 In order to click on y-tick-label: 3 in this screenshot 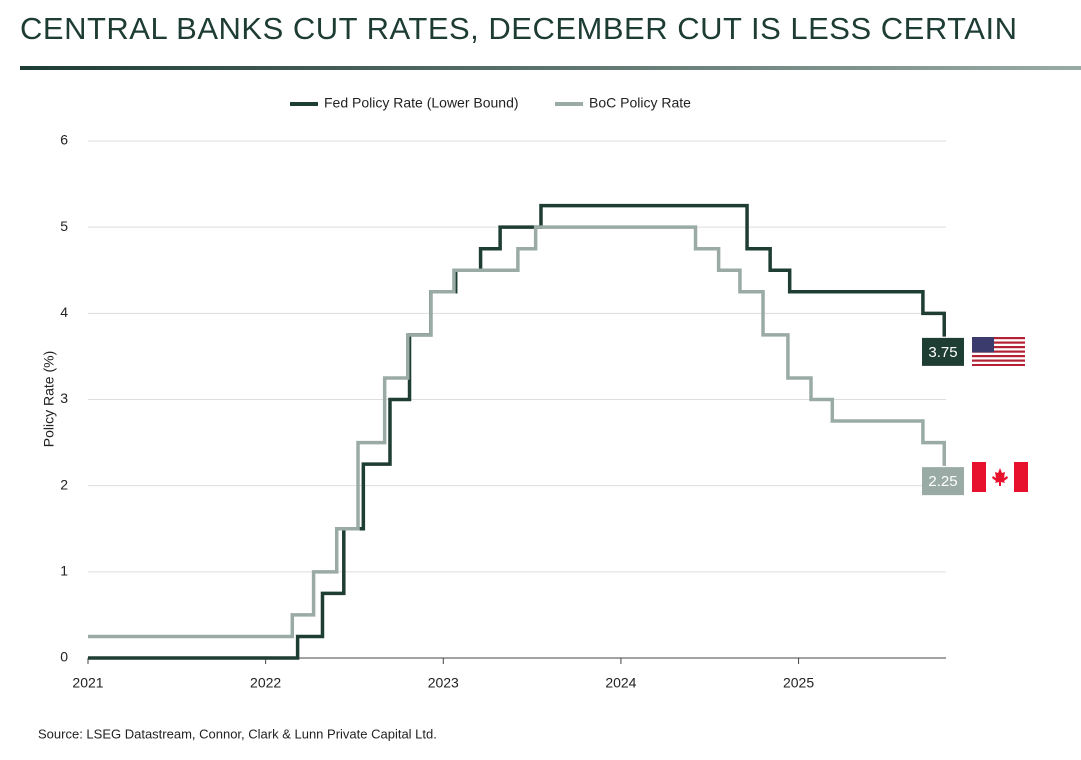, I will do `click(64, 398)`.